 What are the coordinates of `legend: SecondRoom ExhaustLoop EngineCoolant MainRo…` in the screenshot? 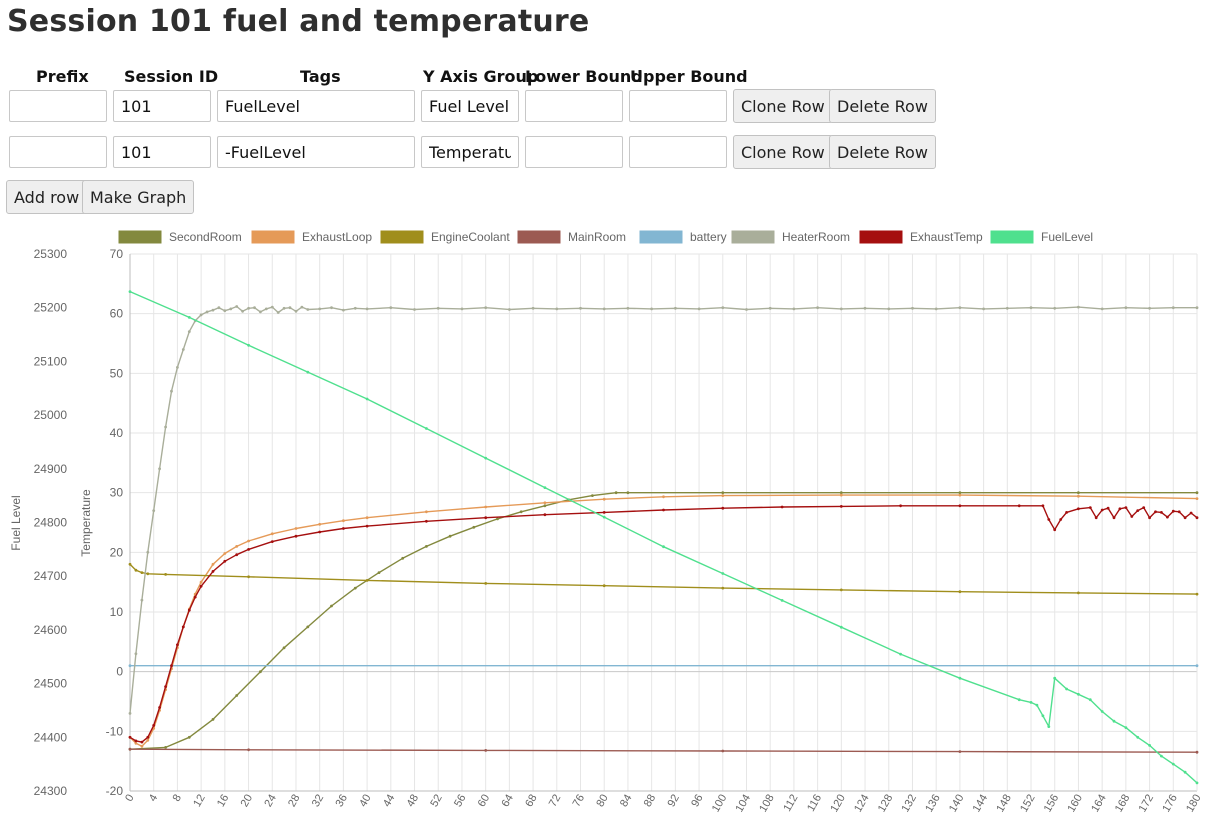 It's located at (605, 237).